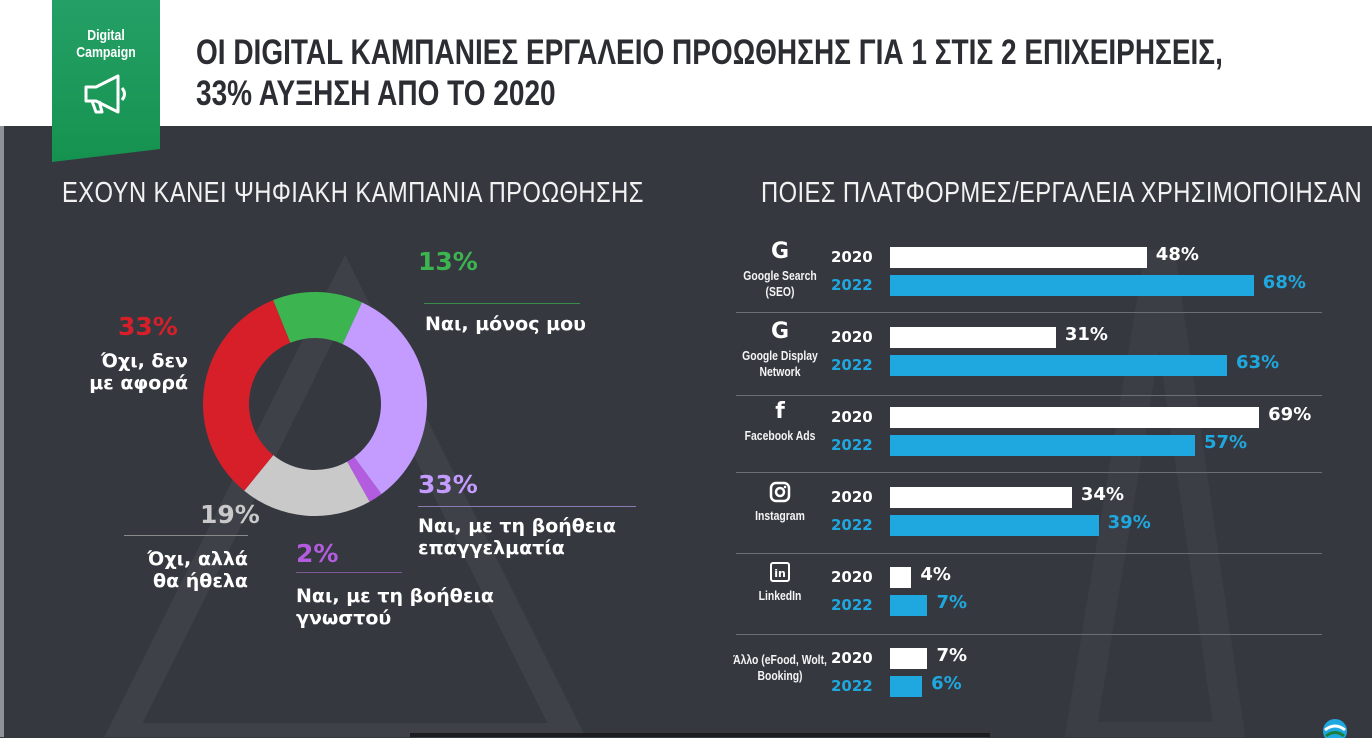  What do you see at coordinates (2, 368) in the screenshot?
I see `left-edge` at bounding box center [2, 368].